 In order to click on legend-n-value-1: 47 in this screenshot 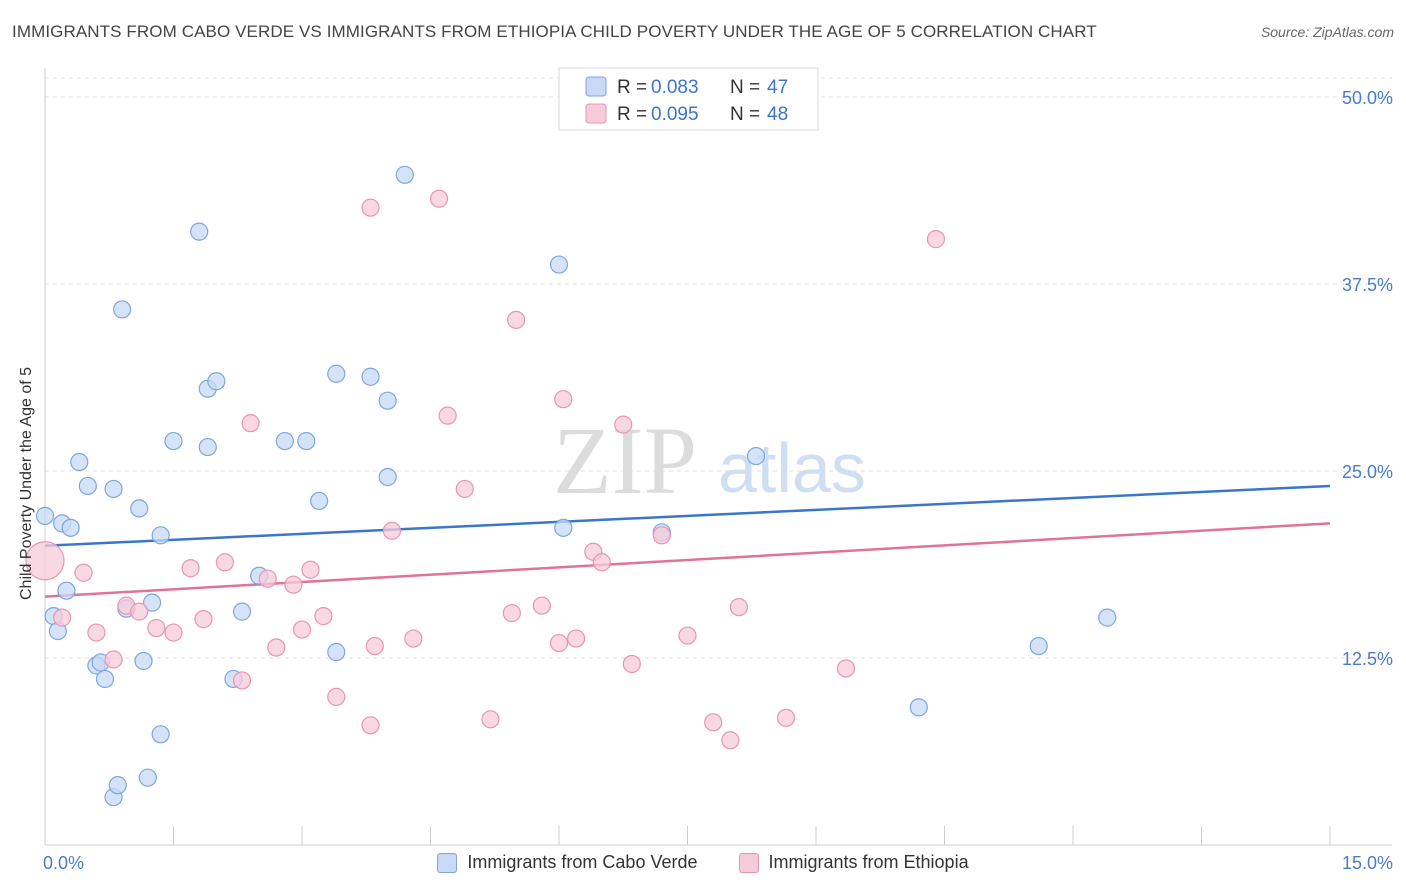, I will do `click(777, 87)`.